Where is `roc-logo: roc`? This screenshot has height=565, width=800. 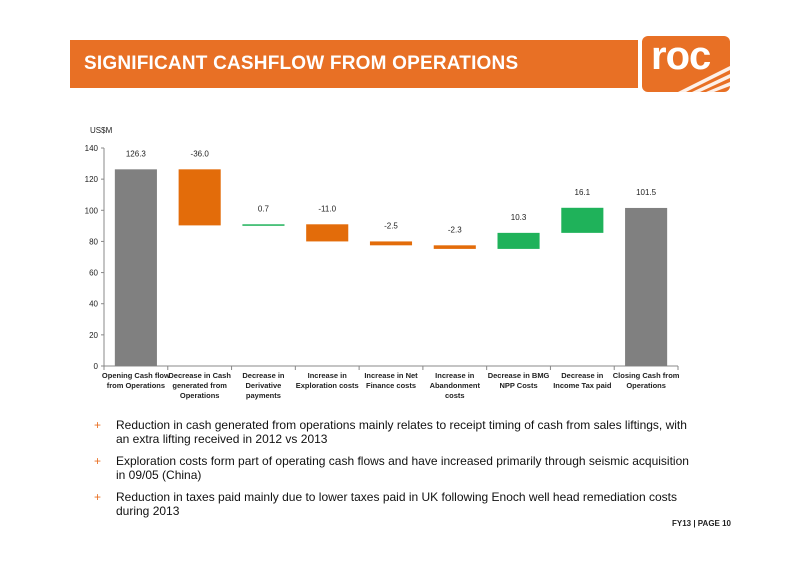 roc-logo: roc is located at coordinates (686, 64).